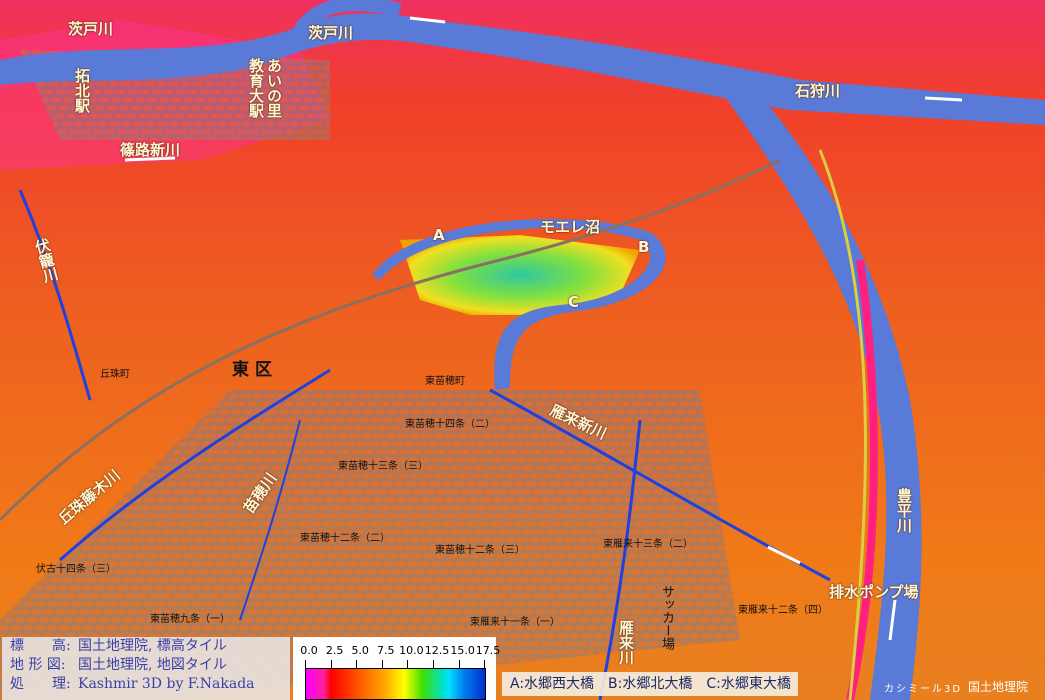 The width and height of the screenshot is (1045, 700). What do you see at coordinates (439, 235) in the screenshot?
I see `bridge-marker-a: A` at bounding box center [439, 235].